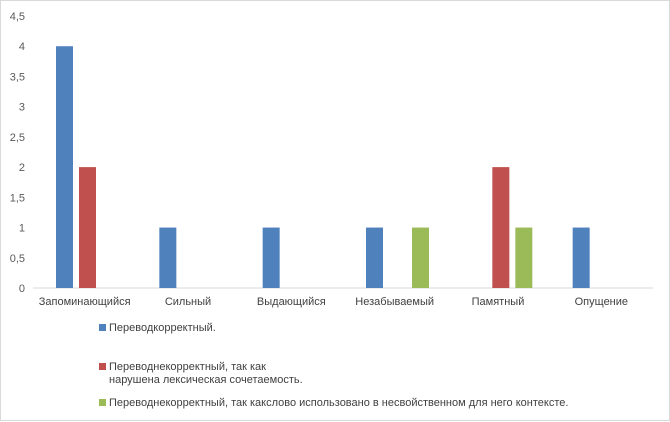 Image resolution: width=670 pixels, height=422 pixels. I want to click on legend-swatch-context, so click(102, 402).